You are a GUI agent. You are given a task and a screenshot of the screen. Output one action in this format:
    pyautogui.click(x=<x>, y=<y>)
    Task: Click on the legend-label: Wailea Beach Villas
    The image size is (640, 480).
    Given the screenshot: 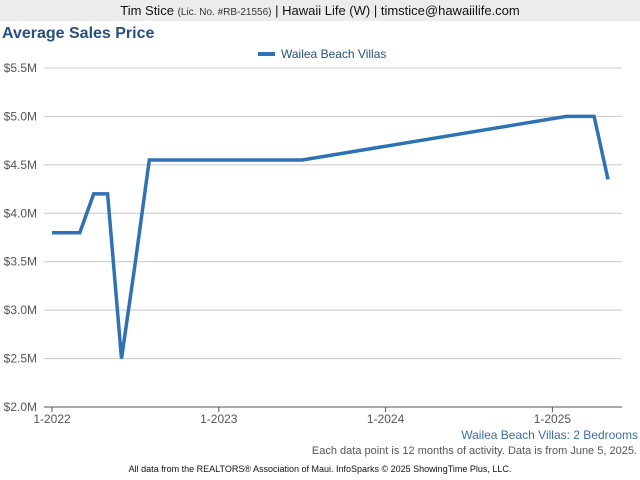 What is the action you would take?
    pyautogui.click(x=334, y=54)
    